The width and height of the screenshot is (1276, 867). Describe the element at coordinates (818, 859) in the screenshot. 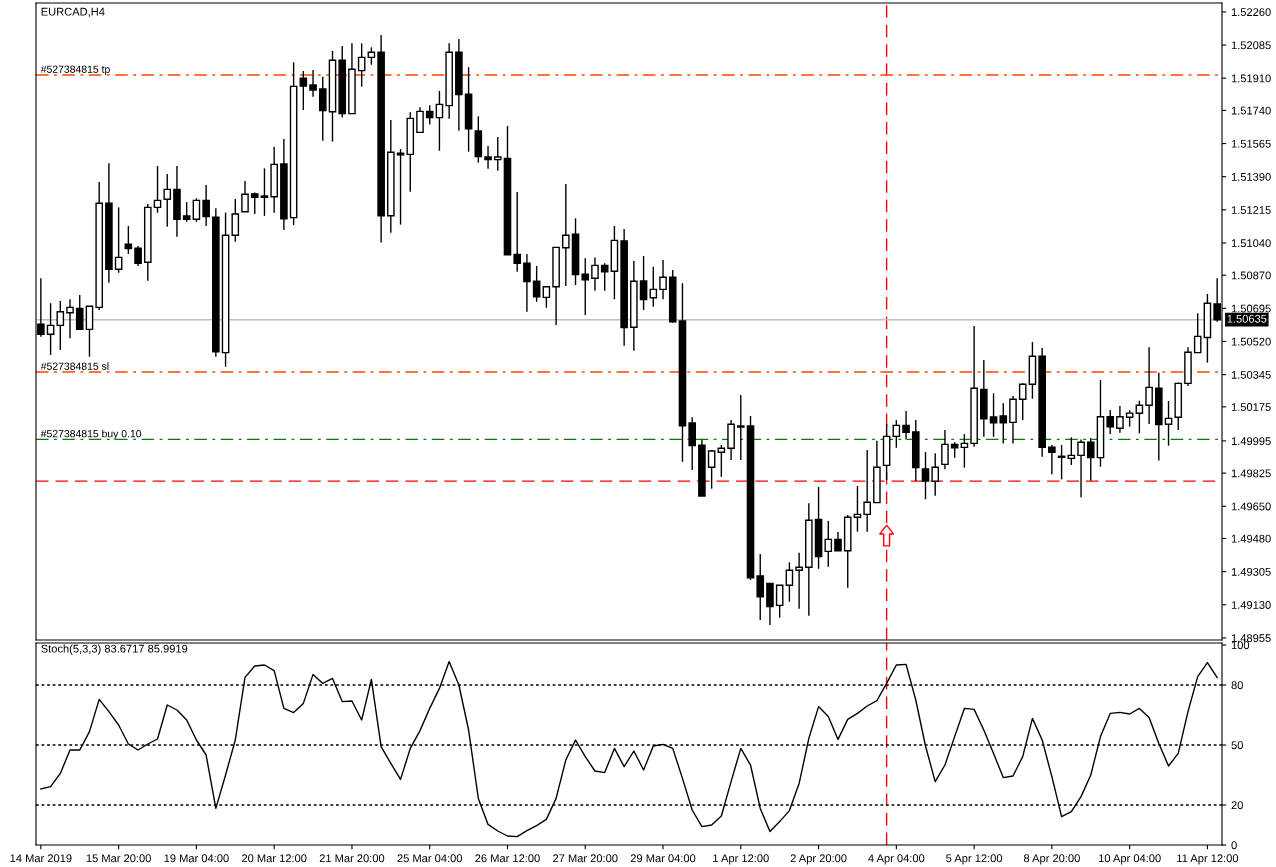

I see `x-tick-label: 2 Apr 20:00` at that location.